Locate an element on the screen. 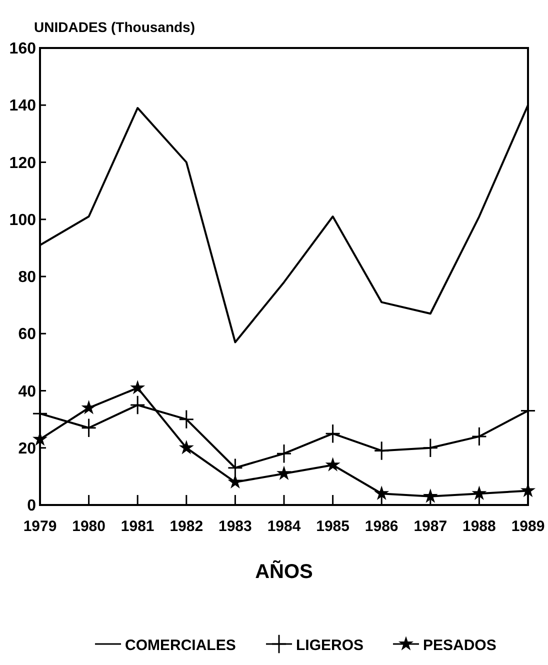 The height and width of the screenshot is (665, 548). x-axis-title: AÑOS is located at coordinates (284, 571).